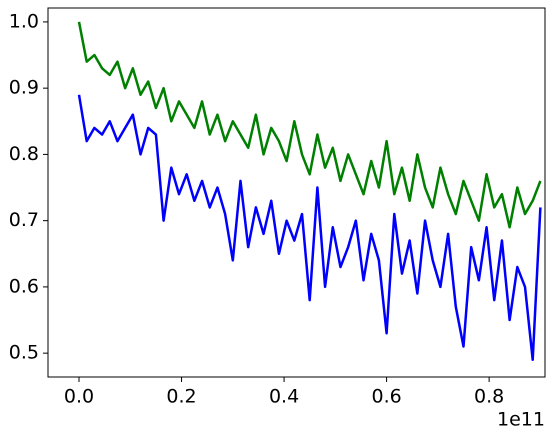  I want to click on x-tick-label: 0.6, so click(386, 397).